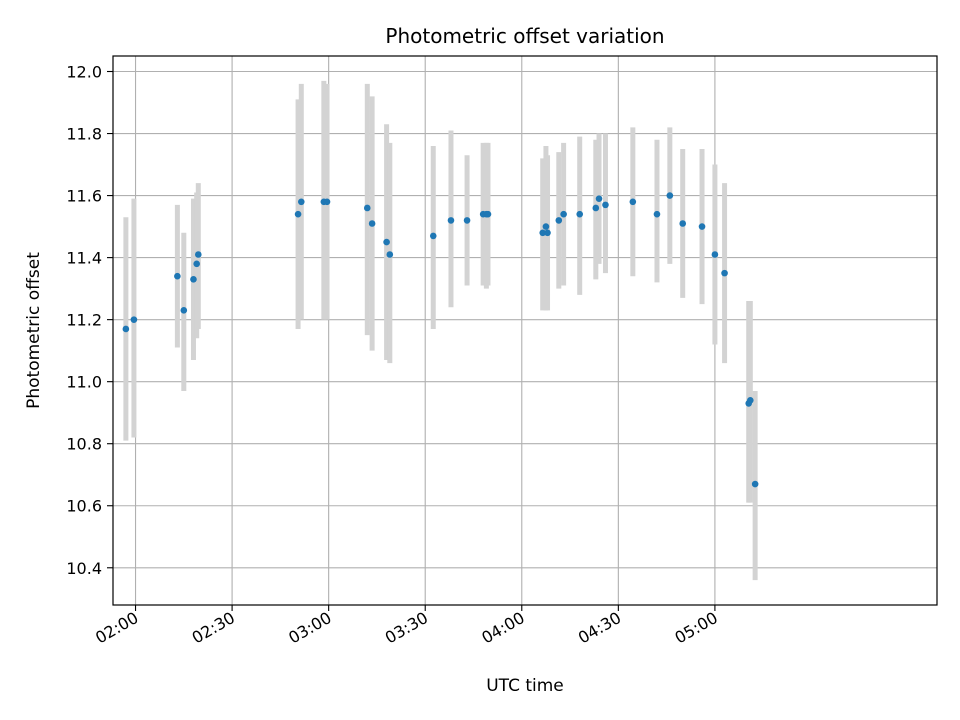  What do you see at coordinates (84, 72) in the screenshot?
I see `y-tick-label: 12.0` at bounding box center [84, 72].